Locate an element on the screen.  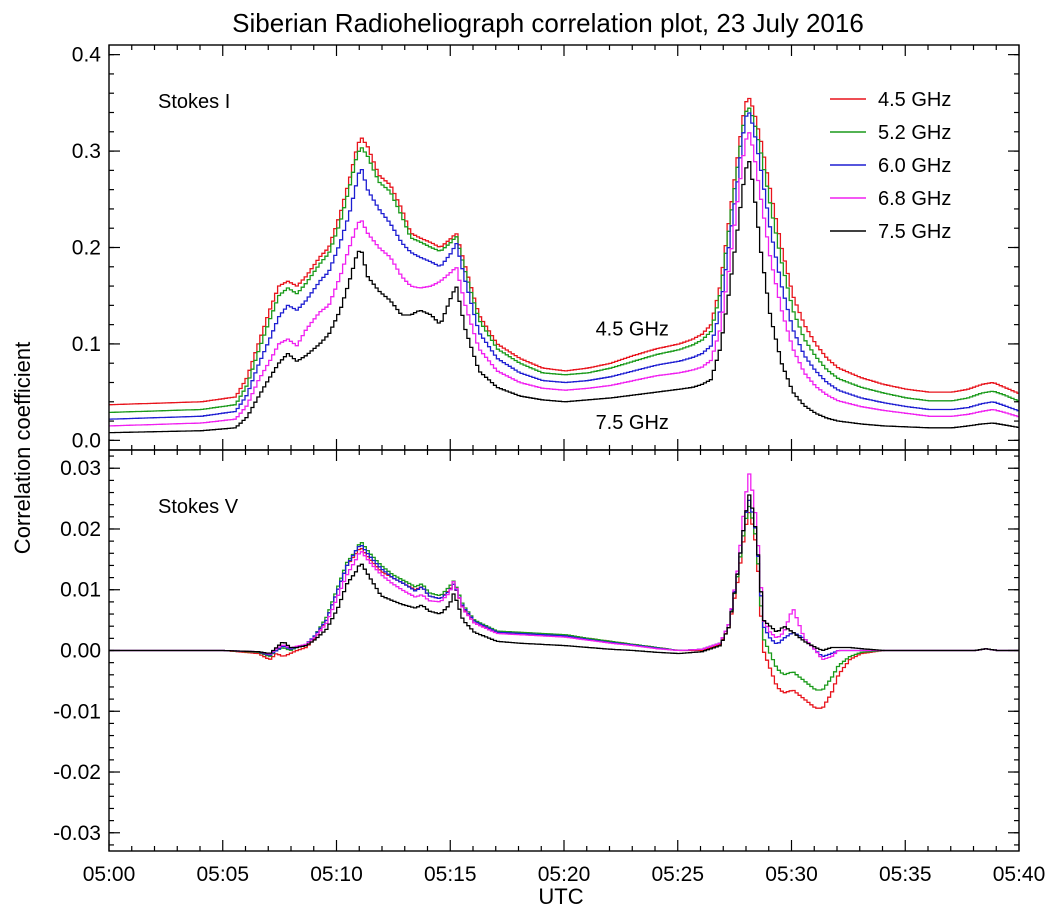
stokes-i-y-tick-label: 0.0 is located at coordinates (86, 440).